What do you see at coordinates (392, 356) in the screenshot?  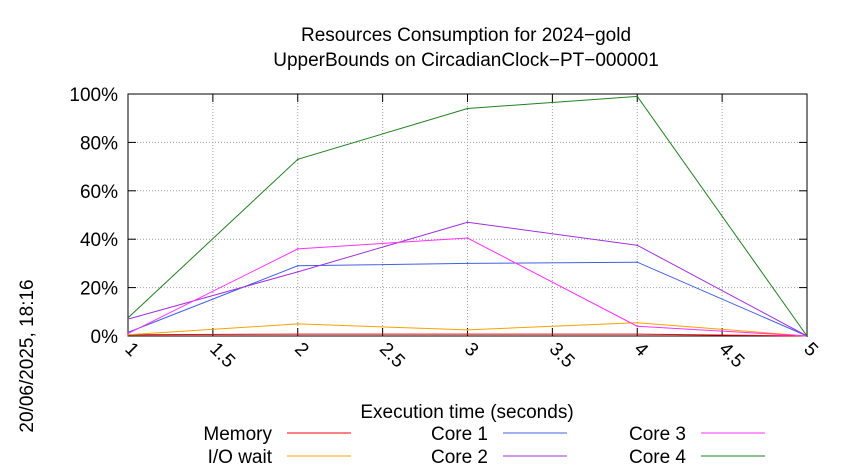 I see `x-tick-label: 2.5` at bounding box center [392, 356].